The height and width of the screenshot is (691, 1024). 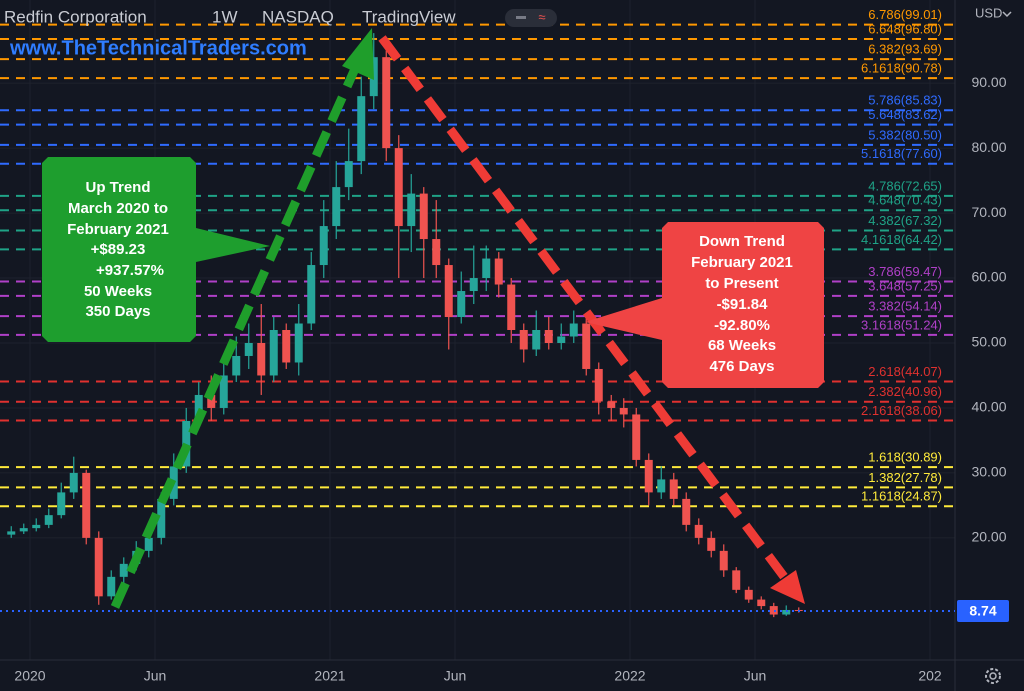 I want to click on y-tick-label: 90.00, so click(x=988, y=82).